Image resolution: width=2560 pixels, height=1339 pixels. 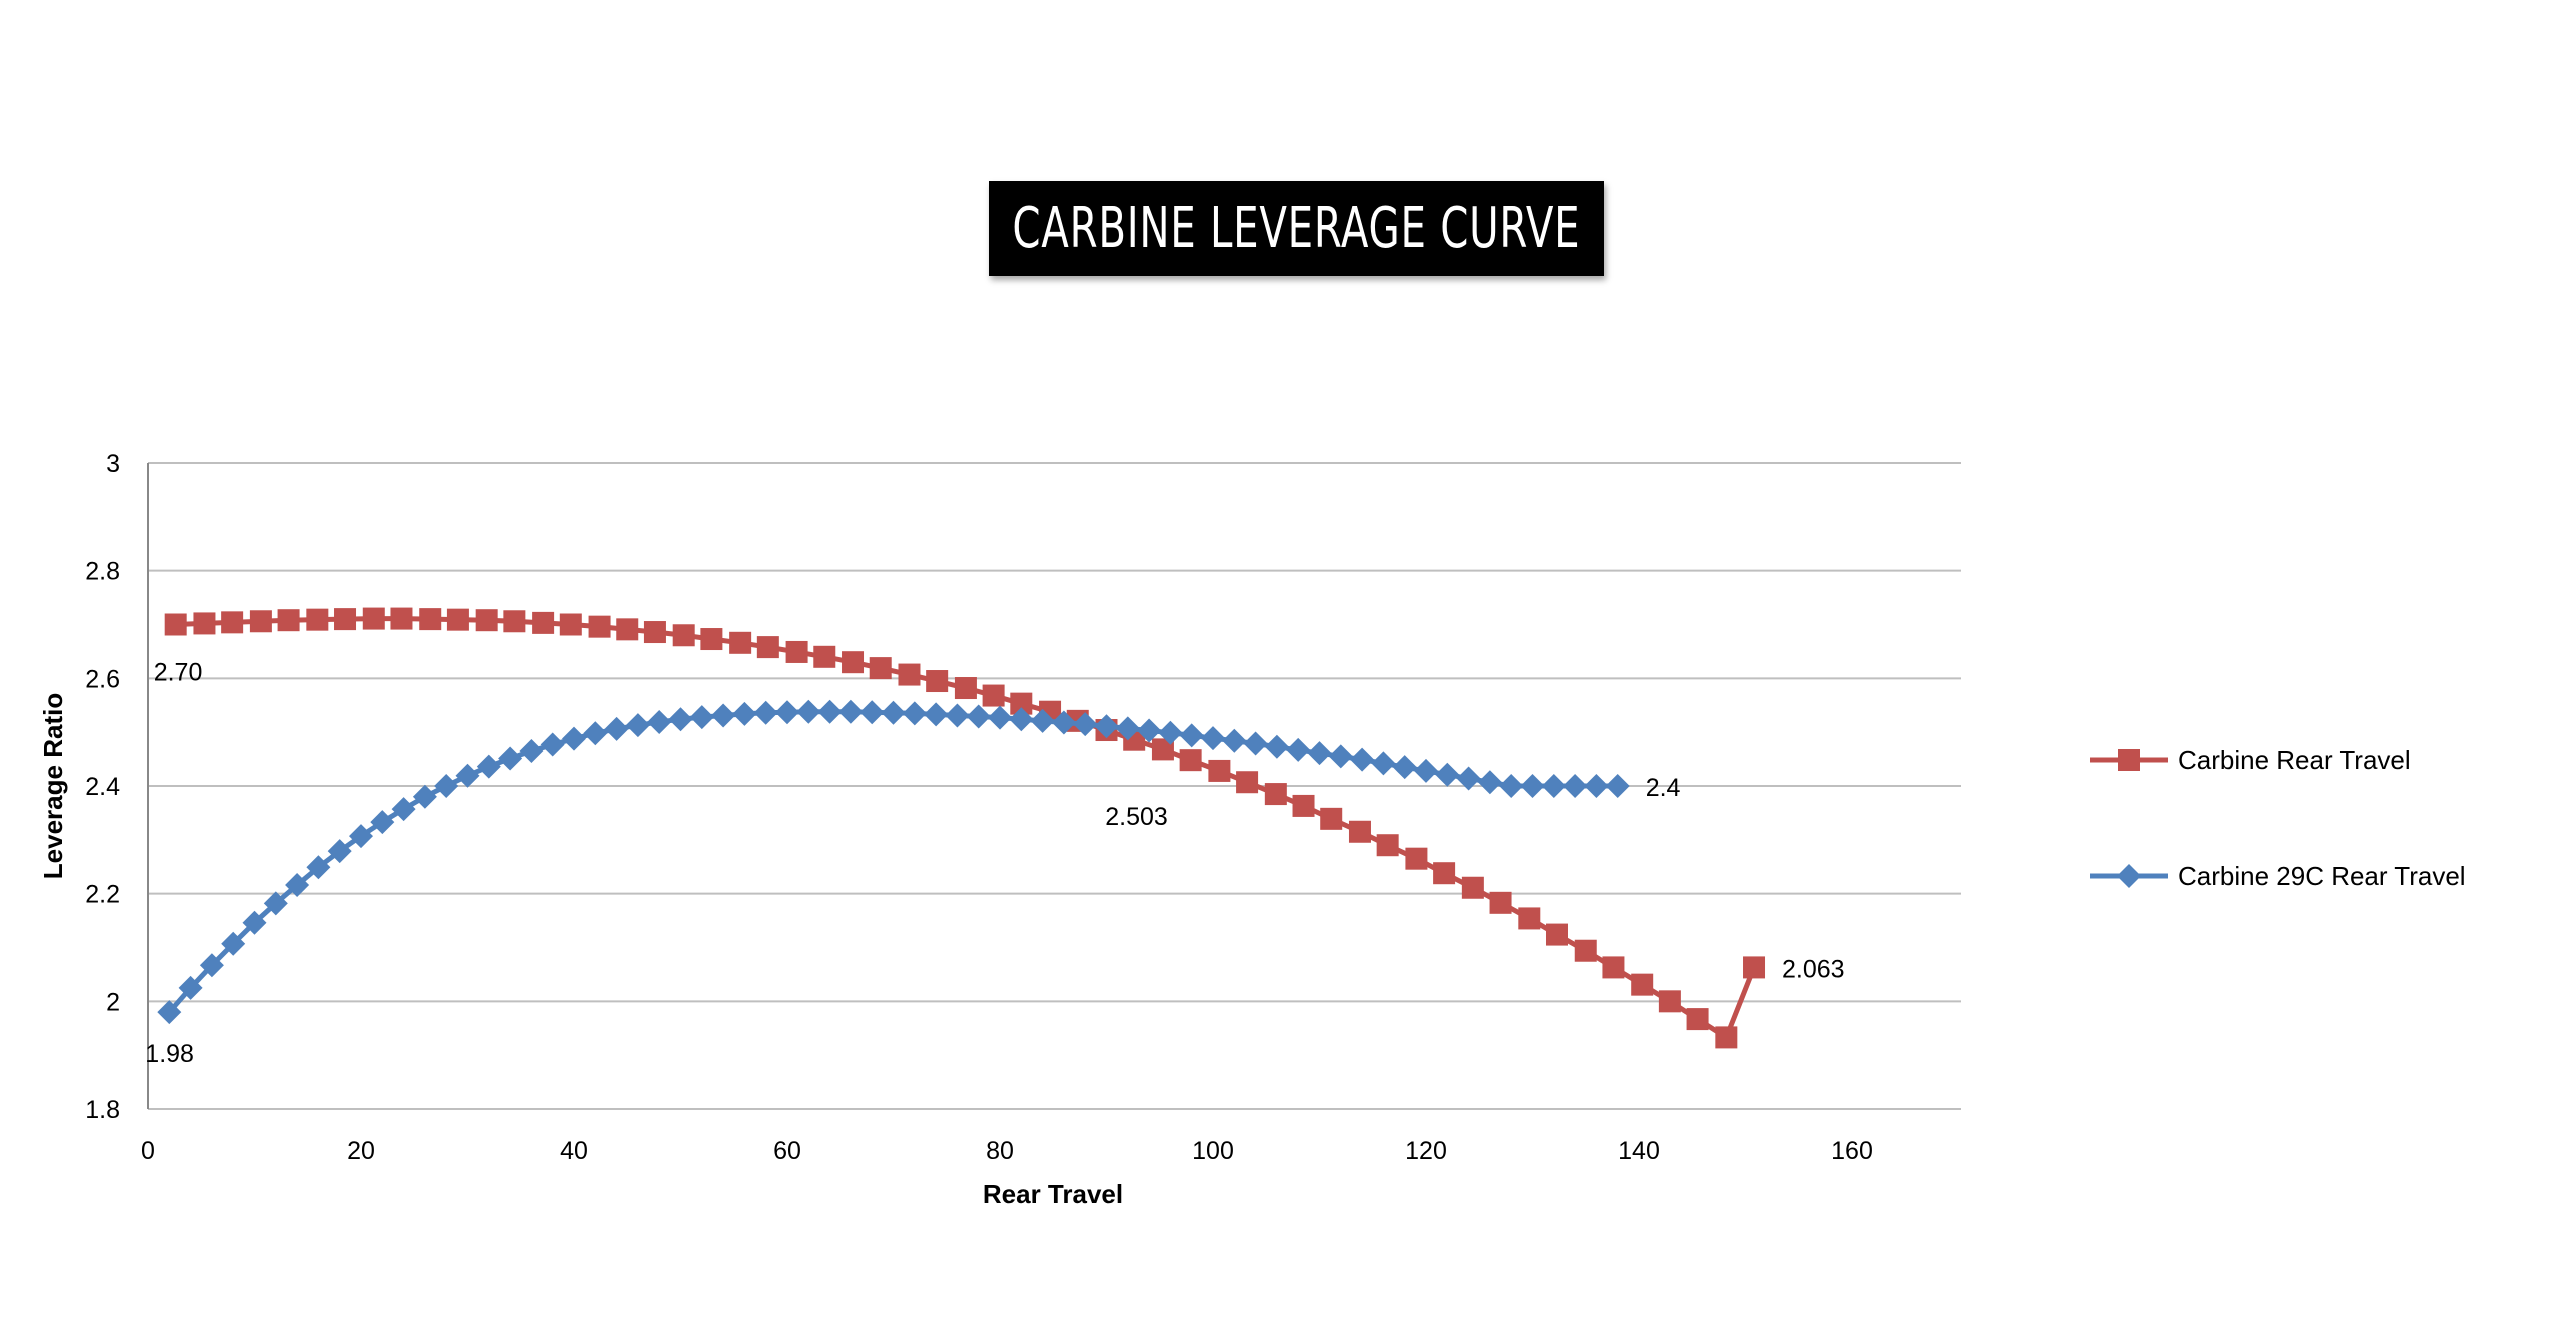 I want to click on chart-title: CARBINE LEVERAGE CURVE, so click(x=1296, y=228).